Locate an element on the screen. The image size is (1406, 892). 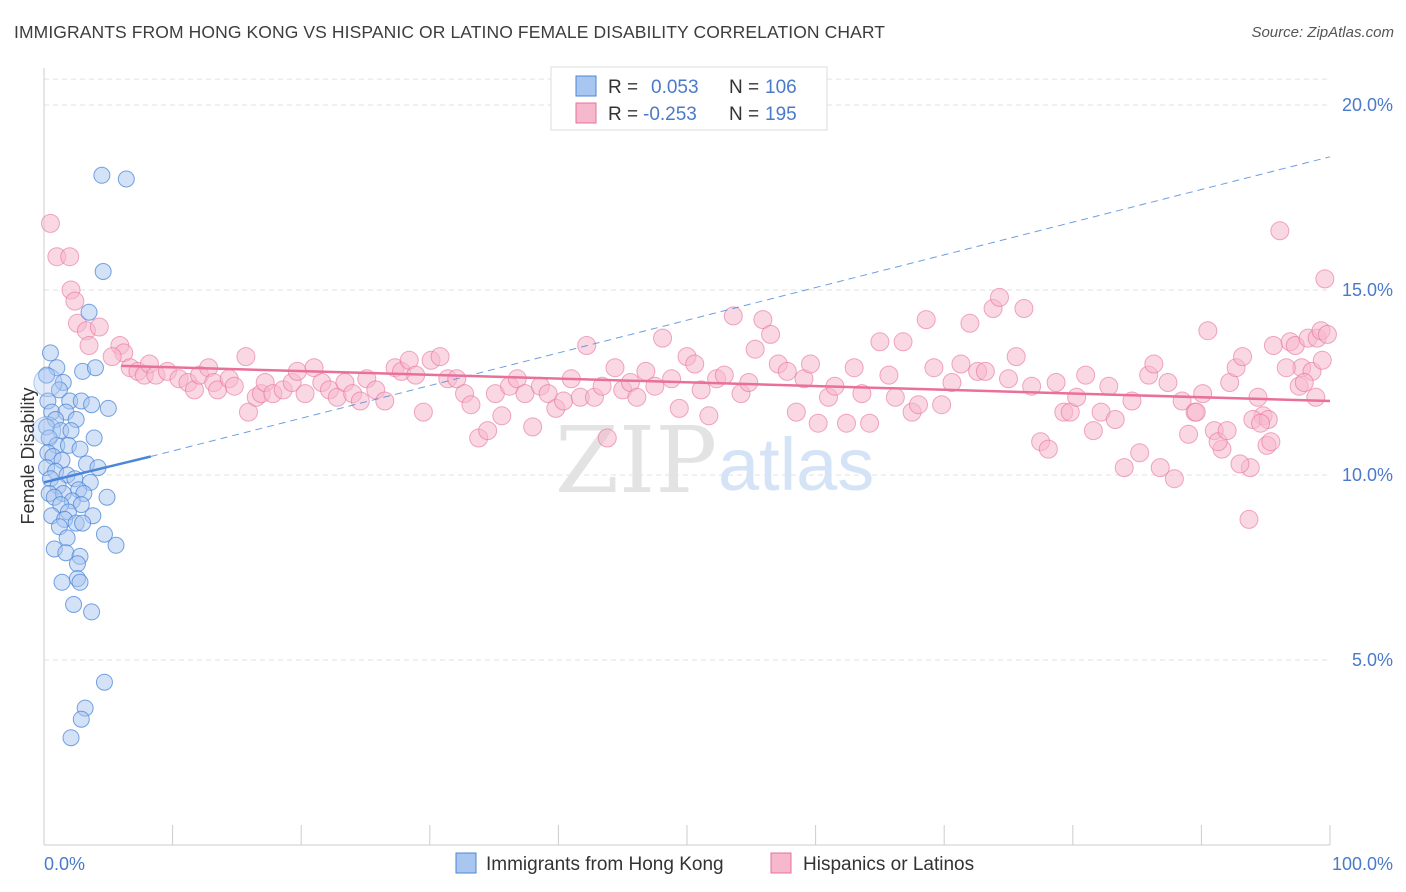
x-ticks is located at coordinates (687, 835).